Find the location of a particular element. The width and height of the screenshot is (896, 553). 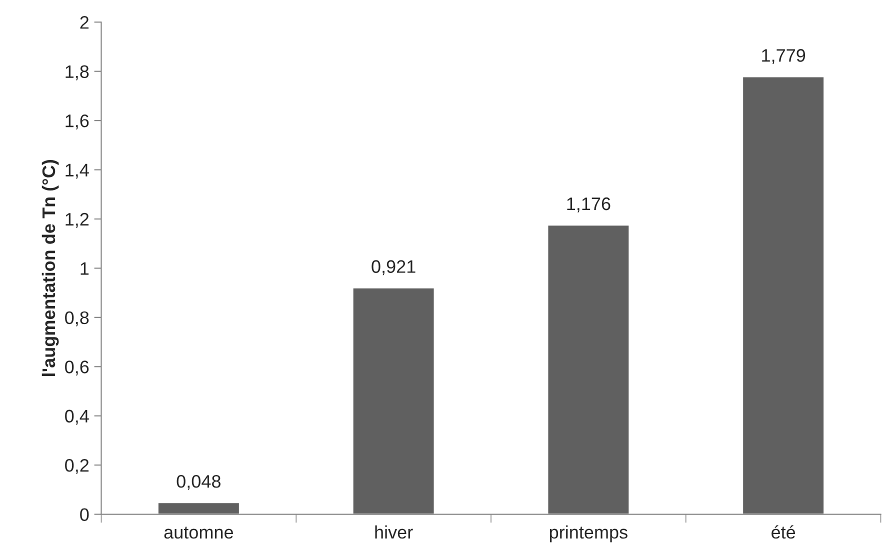

x-tick-label: hiver is located at coordinates (394, 532).